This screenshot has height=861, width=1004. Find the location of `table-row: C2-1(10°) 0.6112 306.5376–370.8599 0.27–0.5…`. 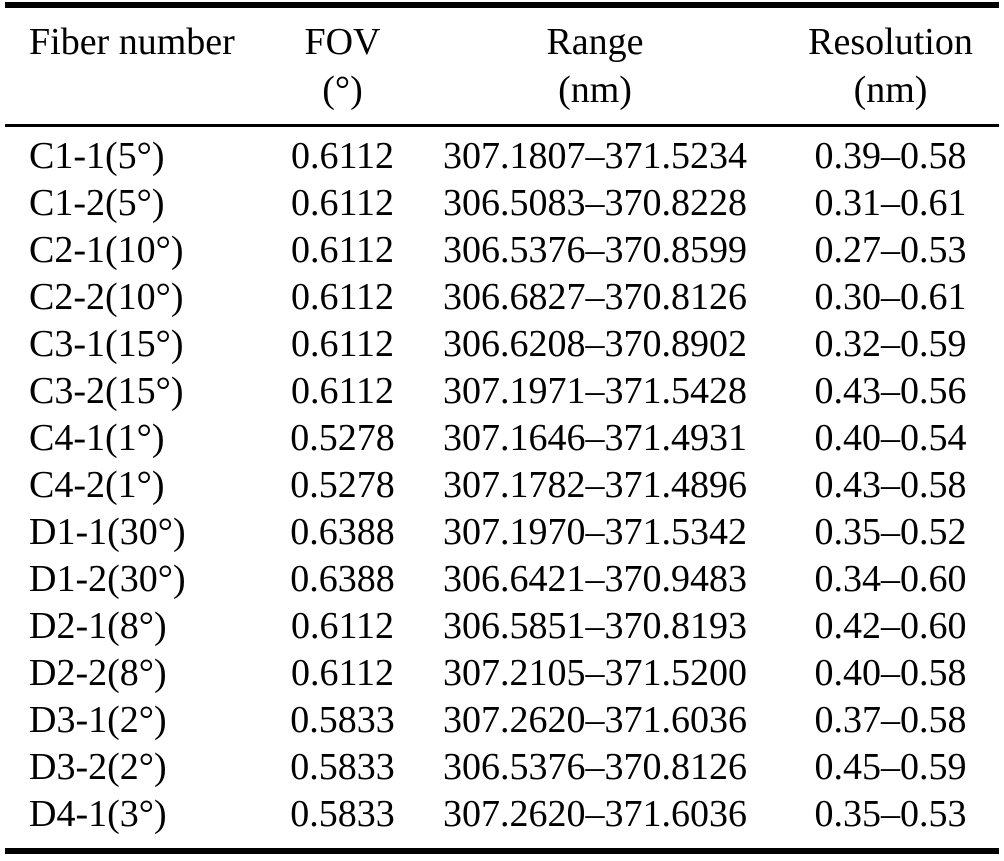

table-row: C2-1(10°) 0.6112 306.5376–370.8599 0.27–0.5… is located at coordinates (502, 250).